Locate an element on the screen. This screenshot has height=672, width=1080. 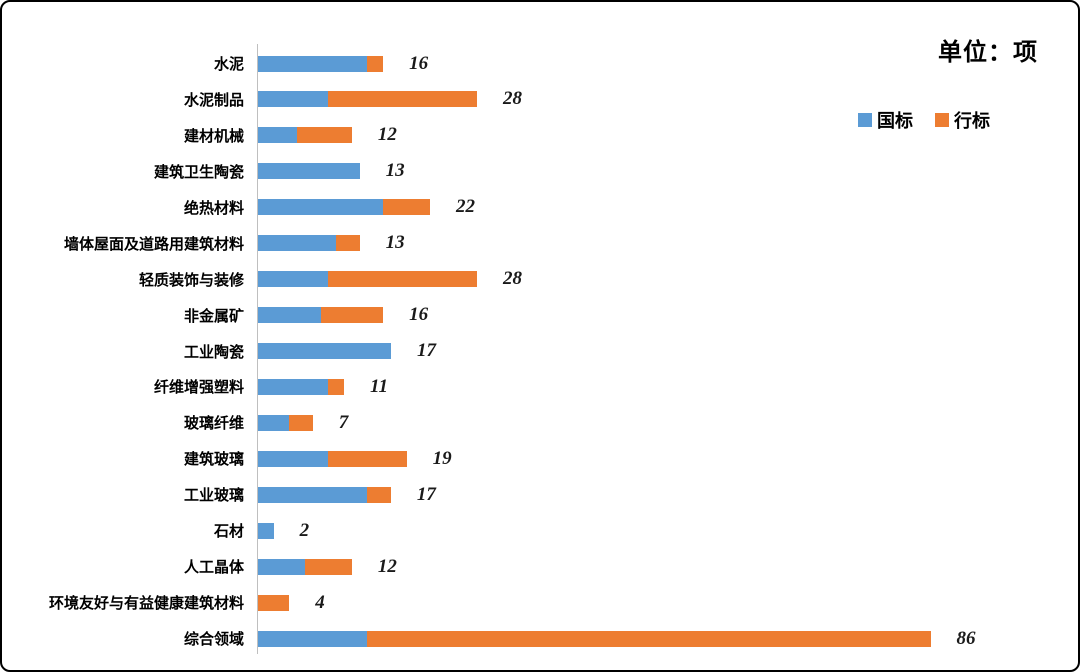
category-label: 环境友好与有益健康建筑材料 is located at coordinates (146, 604).